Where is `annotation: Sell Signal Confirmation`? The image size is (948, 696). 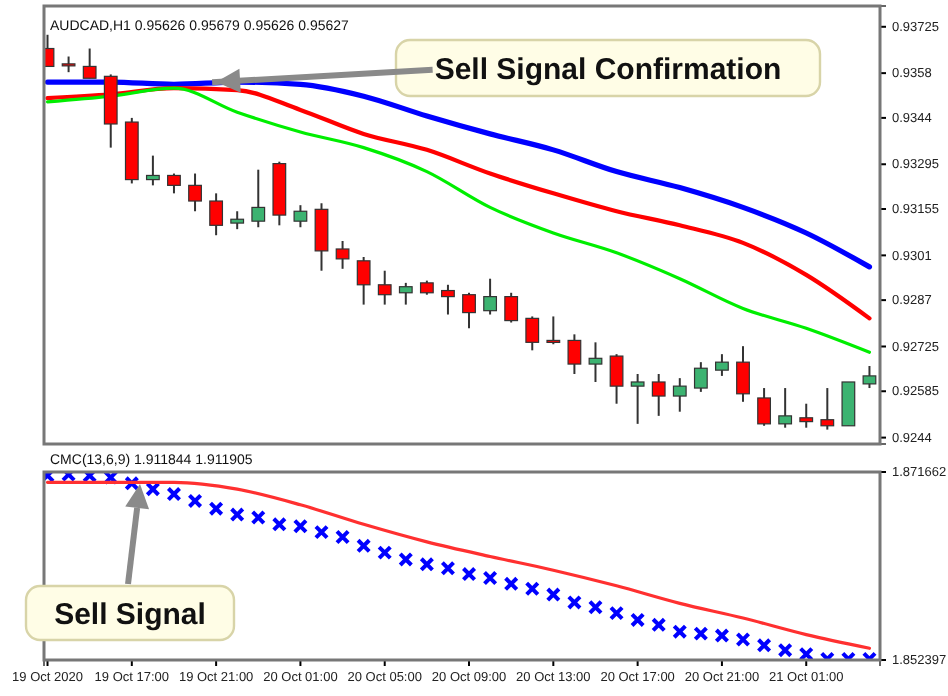
annotation: Sell Signal Confirmation is located at coordinates (608, 69).